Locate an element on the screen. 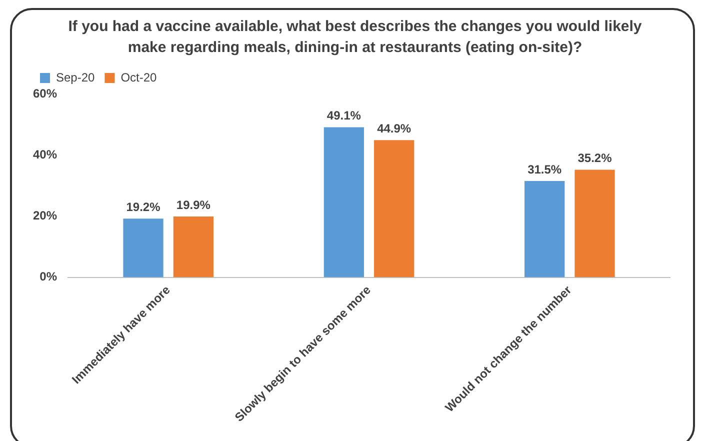 This screenshot has height=441, width=709. legend-label: Sep-20 is located at coordinates (76, 77).